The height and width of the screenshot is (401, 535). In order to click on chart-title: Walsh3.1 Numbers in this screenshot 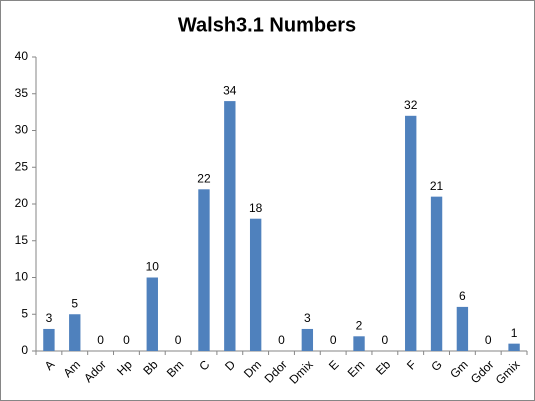, I will do `click(267, 25)`.